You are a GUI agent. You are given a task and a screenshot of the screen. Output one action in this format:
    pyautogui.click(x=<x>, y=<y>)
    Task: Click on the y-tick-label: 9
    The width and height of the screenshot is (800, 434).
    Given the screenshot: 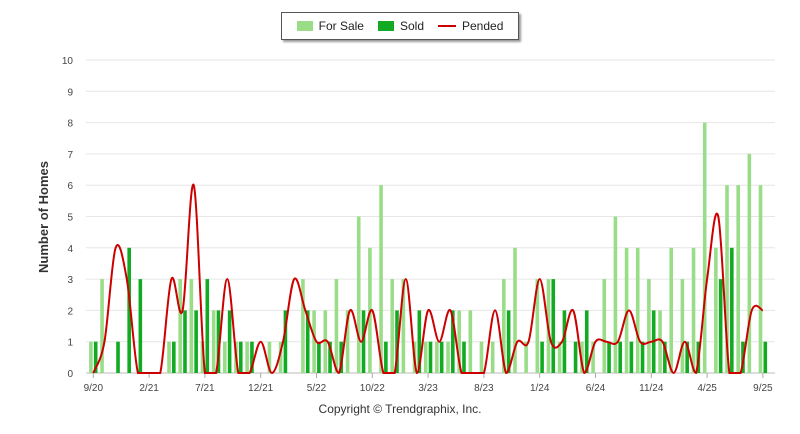 What is the action you would take?
    pyautogui.click(x=70, y=92)
    